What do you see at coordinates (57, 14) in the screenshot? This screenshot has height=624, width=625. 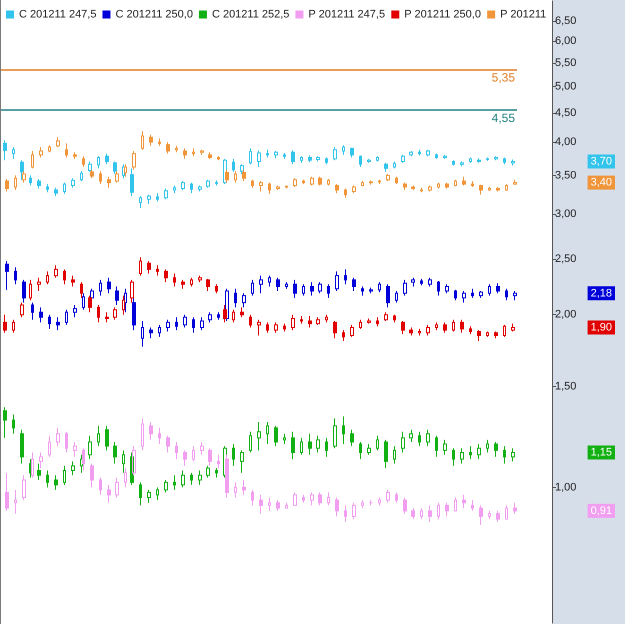 I see `legend-label: C 201211 247,5` at bounding box center [57, 14].